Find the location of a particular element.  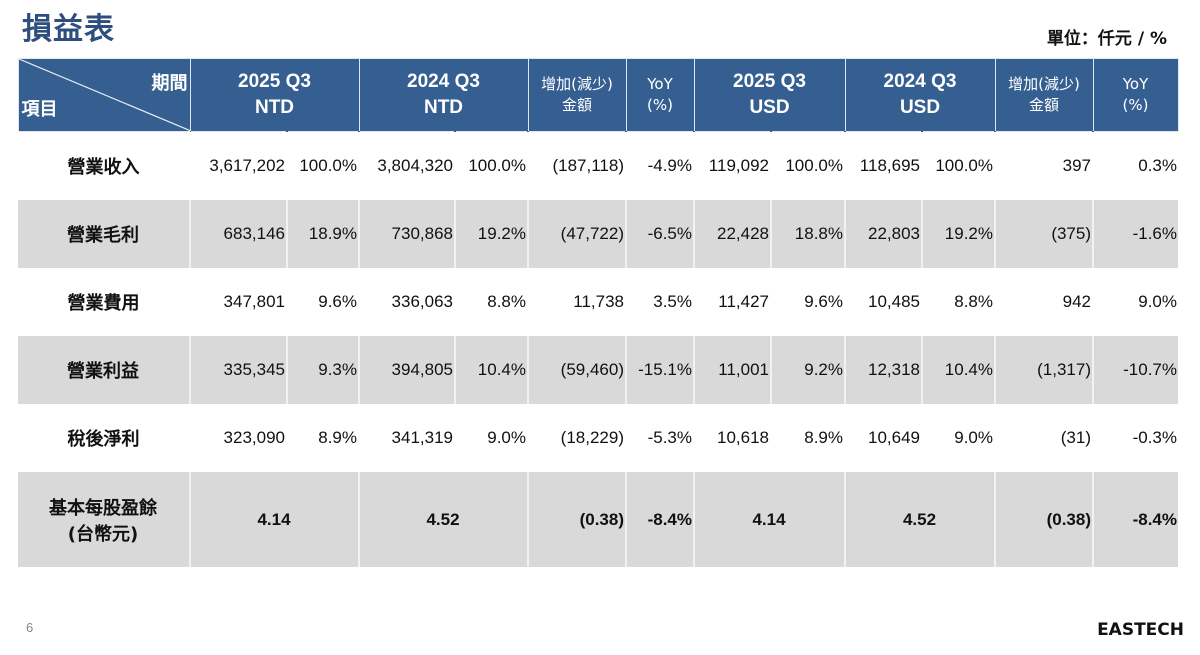

diagonal-line is located at coordinates (104, 95).